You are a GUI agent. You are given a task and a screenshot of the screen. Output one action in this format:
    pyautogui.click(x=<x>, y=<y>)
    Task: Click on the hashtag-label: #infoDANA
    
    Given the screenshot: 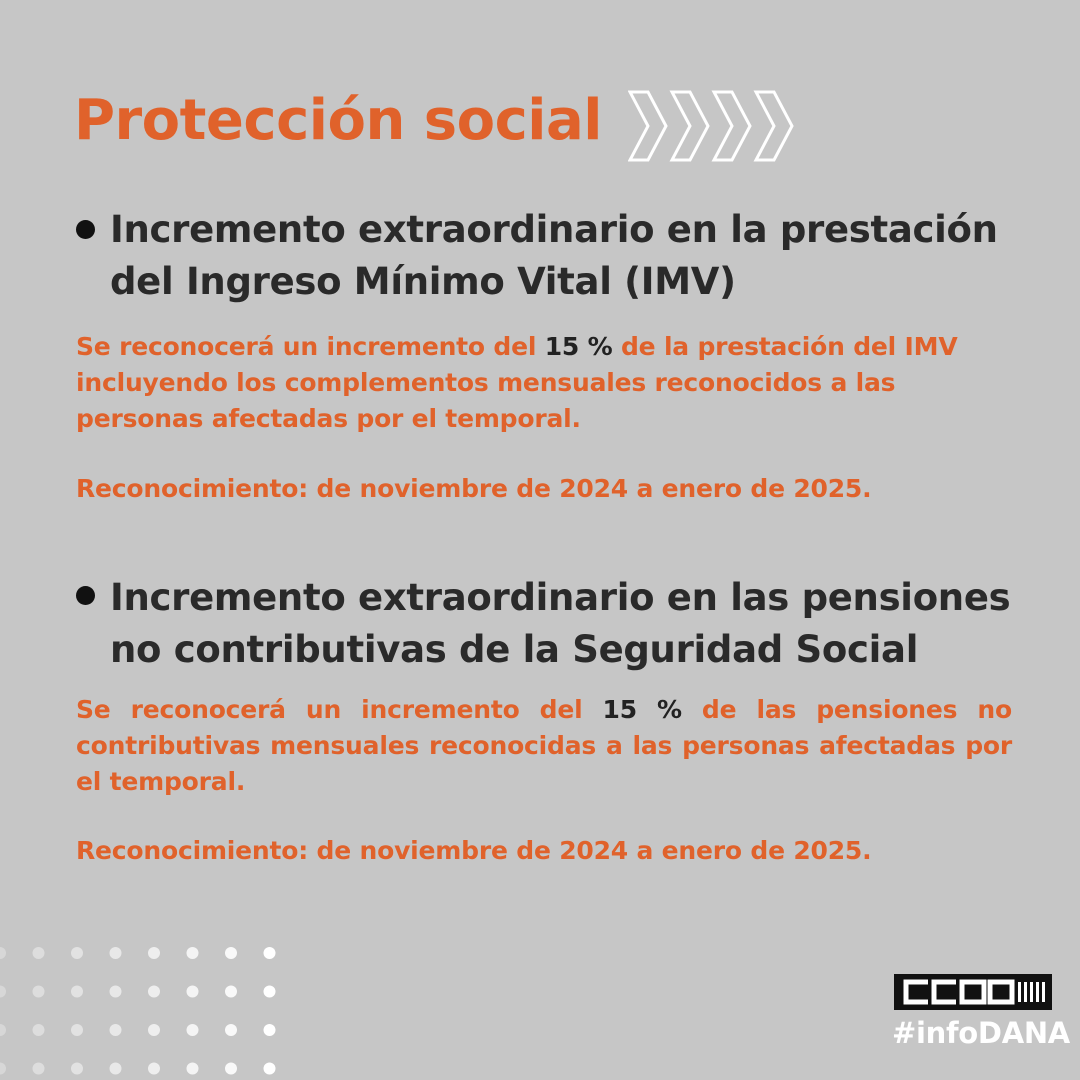 What is the action you would take?
    pyautogui.click(x=981, y=1033)
    